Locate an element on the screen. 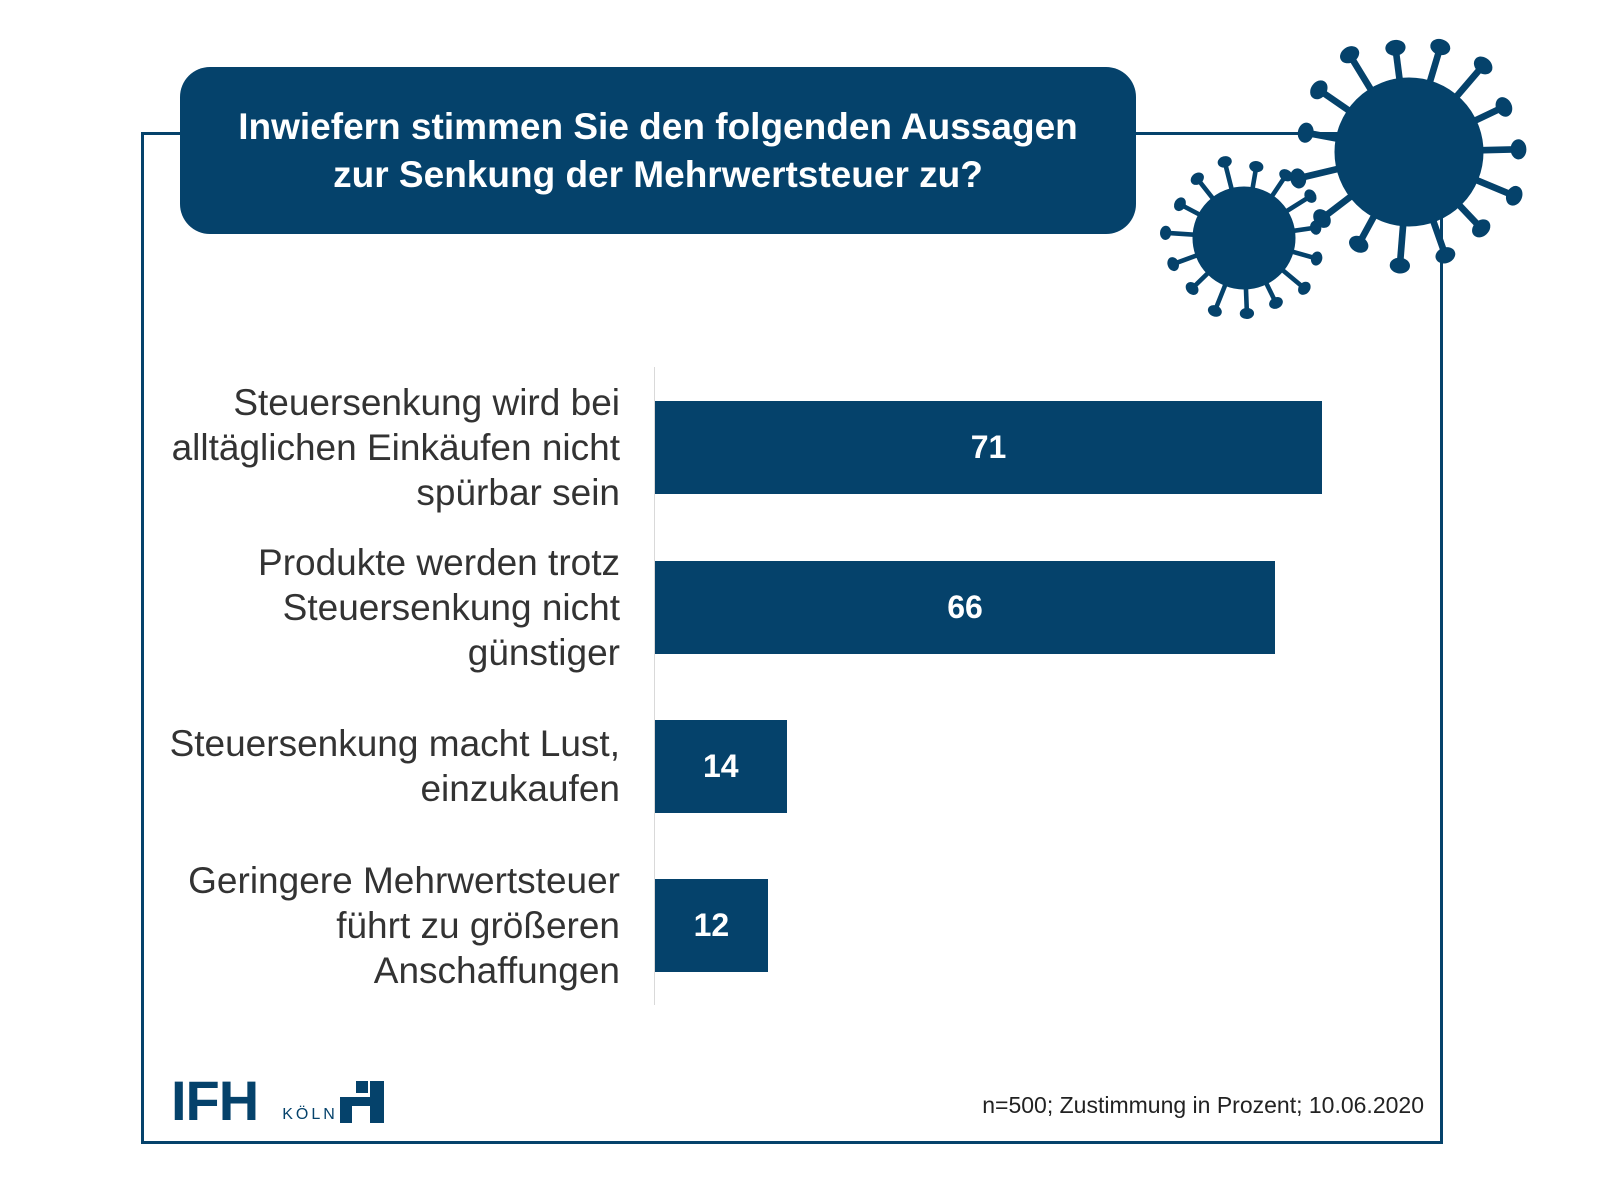 This screenshot has height=1200, width=1600. logo-mark-icon is located at coordinates (361, 1102).